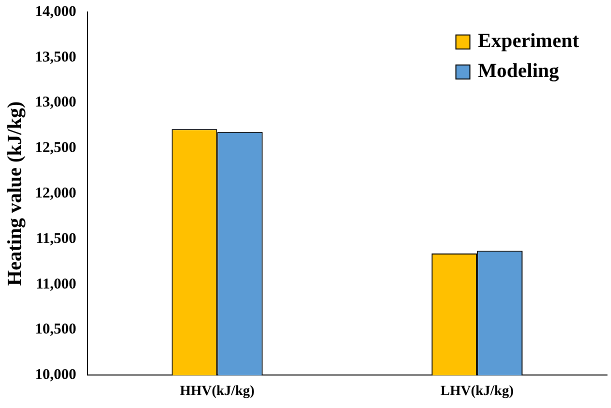 The width and height of the screenshot is (611, 408). What do you see at coordinates (55, 193) in the screenshot?
I see `y-tick-label: 12,000` at bounding box center [55, 193].